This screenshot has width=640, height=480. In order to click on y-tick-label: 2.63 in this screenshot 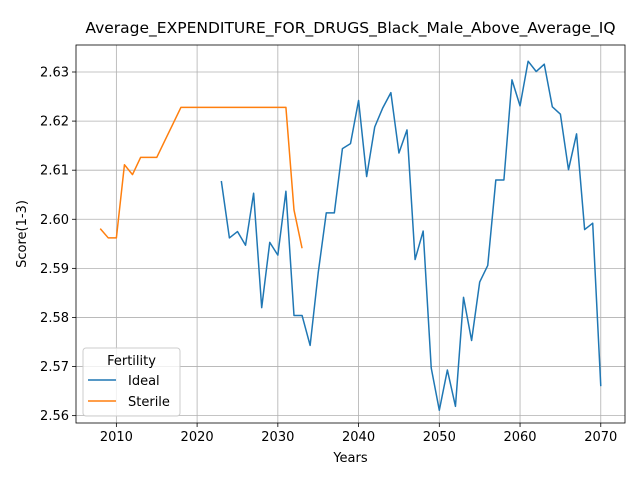, I will do `click(54, 73)`.